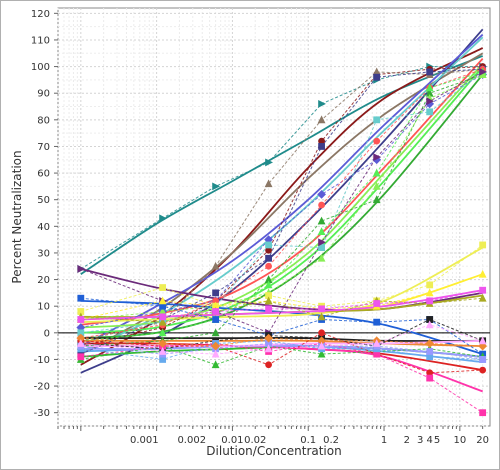  Describe the element at coordinates (43, 120) in the screenshot. I see `y-tick-label: 80` at that location.